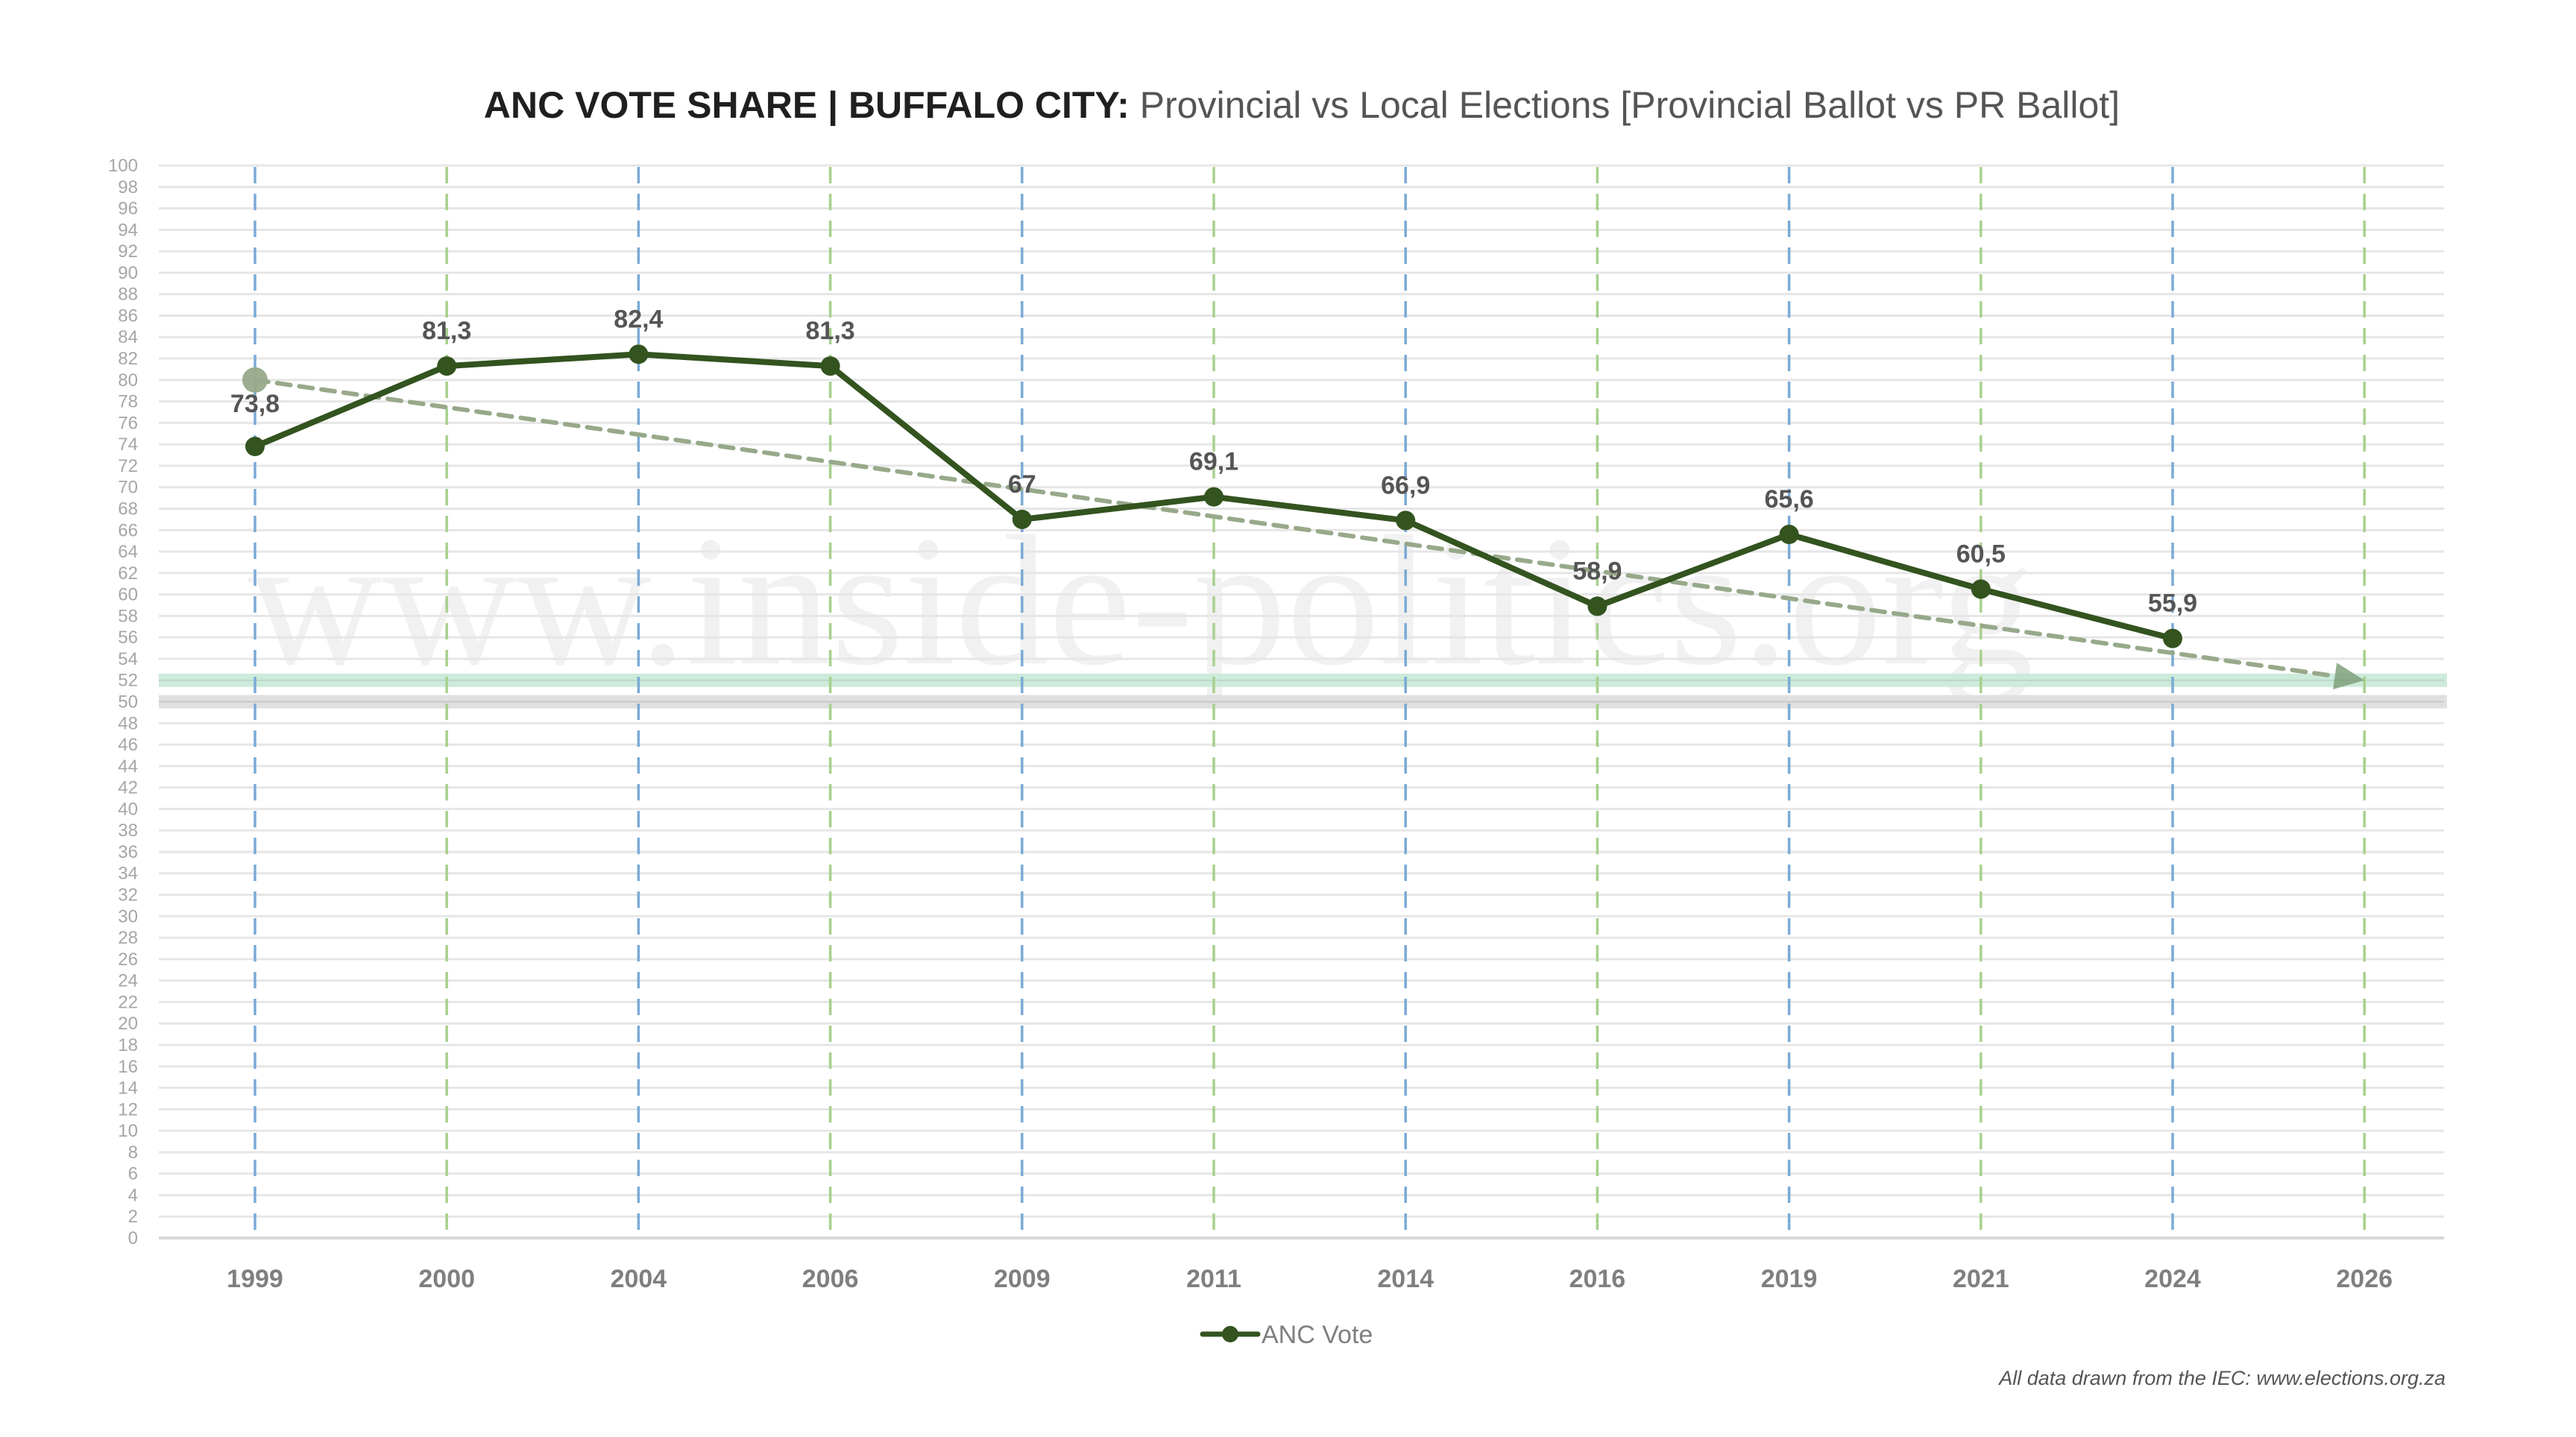  What do you see at coordinates (128, 831) in the screenshot?
I see `y-tick-label: 38` at bounding box center [128, 831].